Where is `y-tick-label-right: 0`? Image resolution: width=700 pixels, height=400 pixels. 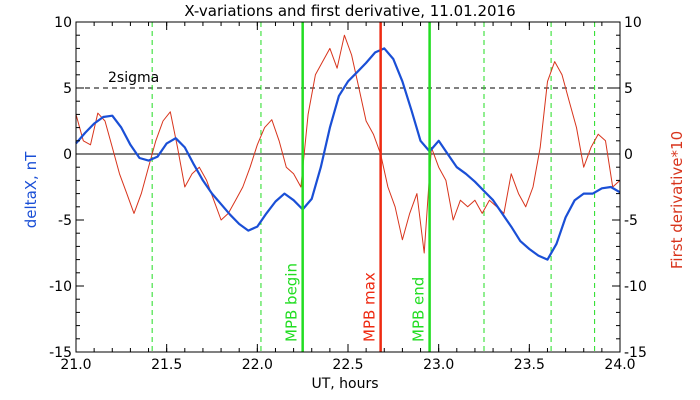 y-tick-label-right: 0 is located at coordinates (628, 155).